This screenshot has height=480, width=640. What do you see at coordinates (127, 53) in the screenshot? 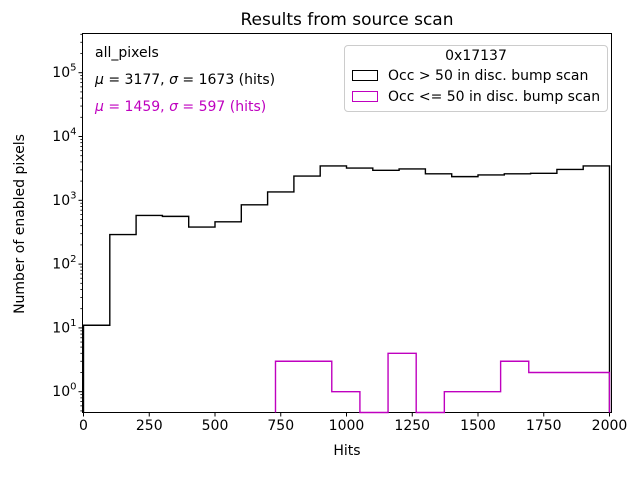
I see `annotation-dataset-name: all_pixels` at bounding box center [127, 53].